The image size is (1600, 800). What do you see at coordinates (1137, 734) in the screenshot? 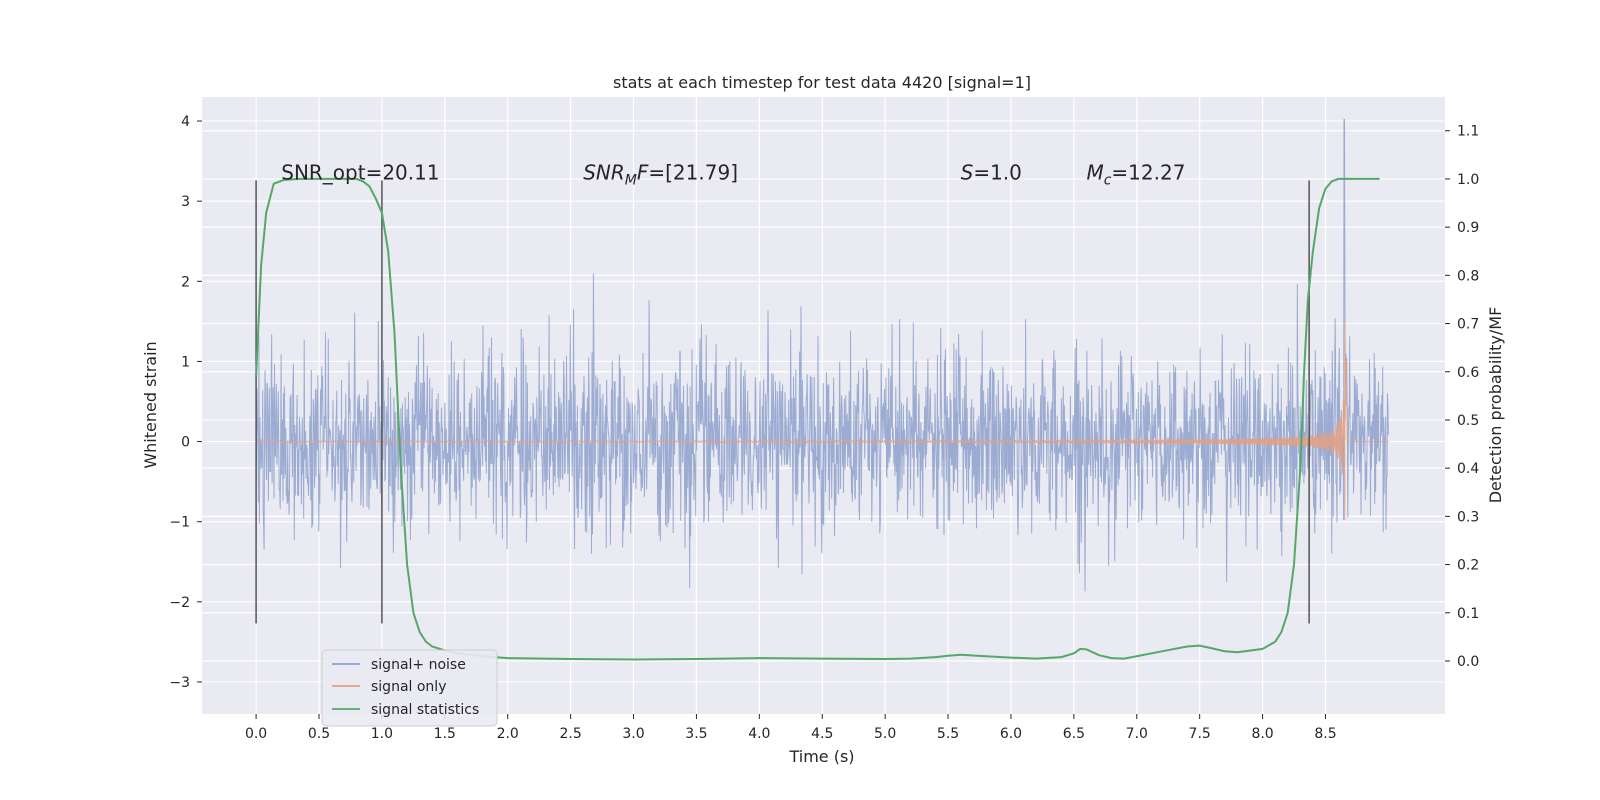
I see `x-tick-label: 7.0` at bounding box center [1137, 734].